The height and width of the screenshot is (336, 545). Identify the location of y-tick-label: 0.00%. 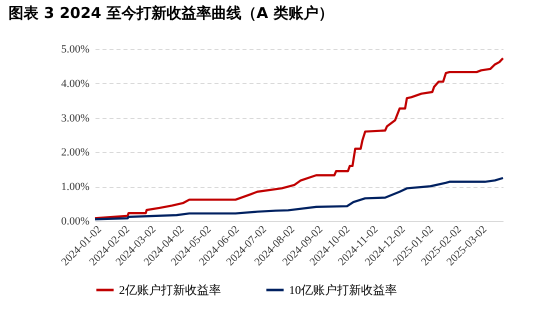
(75, 222).